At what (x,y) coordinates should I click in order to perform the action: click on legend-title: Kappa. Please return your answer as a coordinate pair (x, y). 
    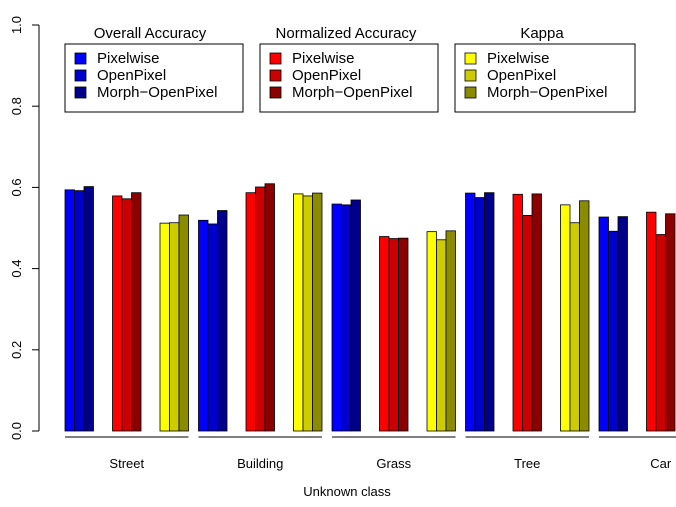
    Looking at the image, I should click on (542, 33).